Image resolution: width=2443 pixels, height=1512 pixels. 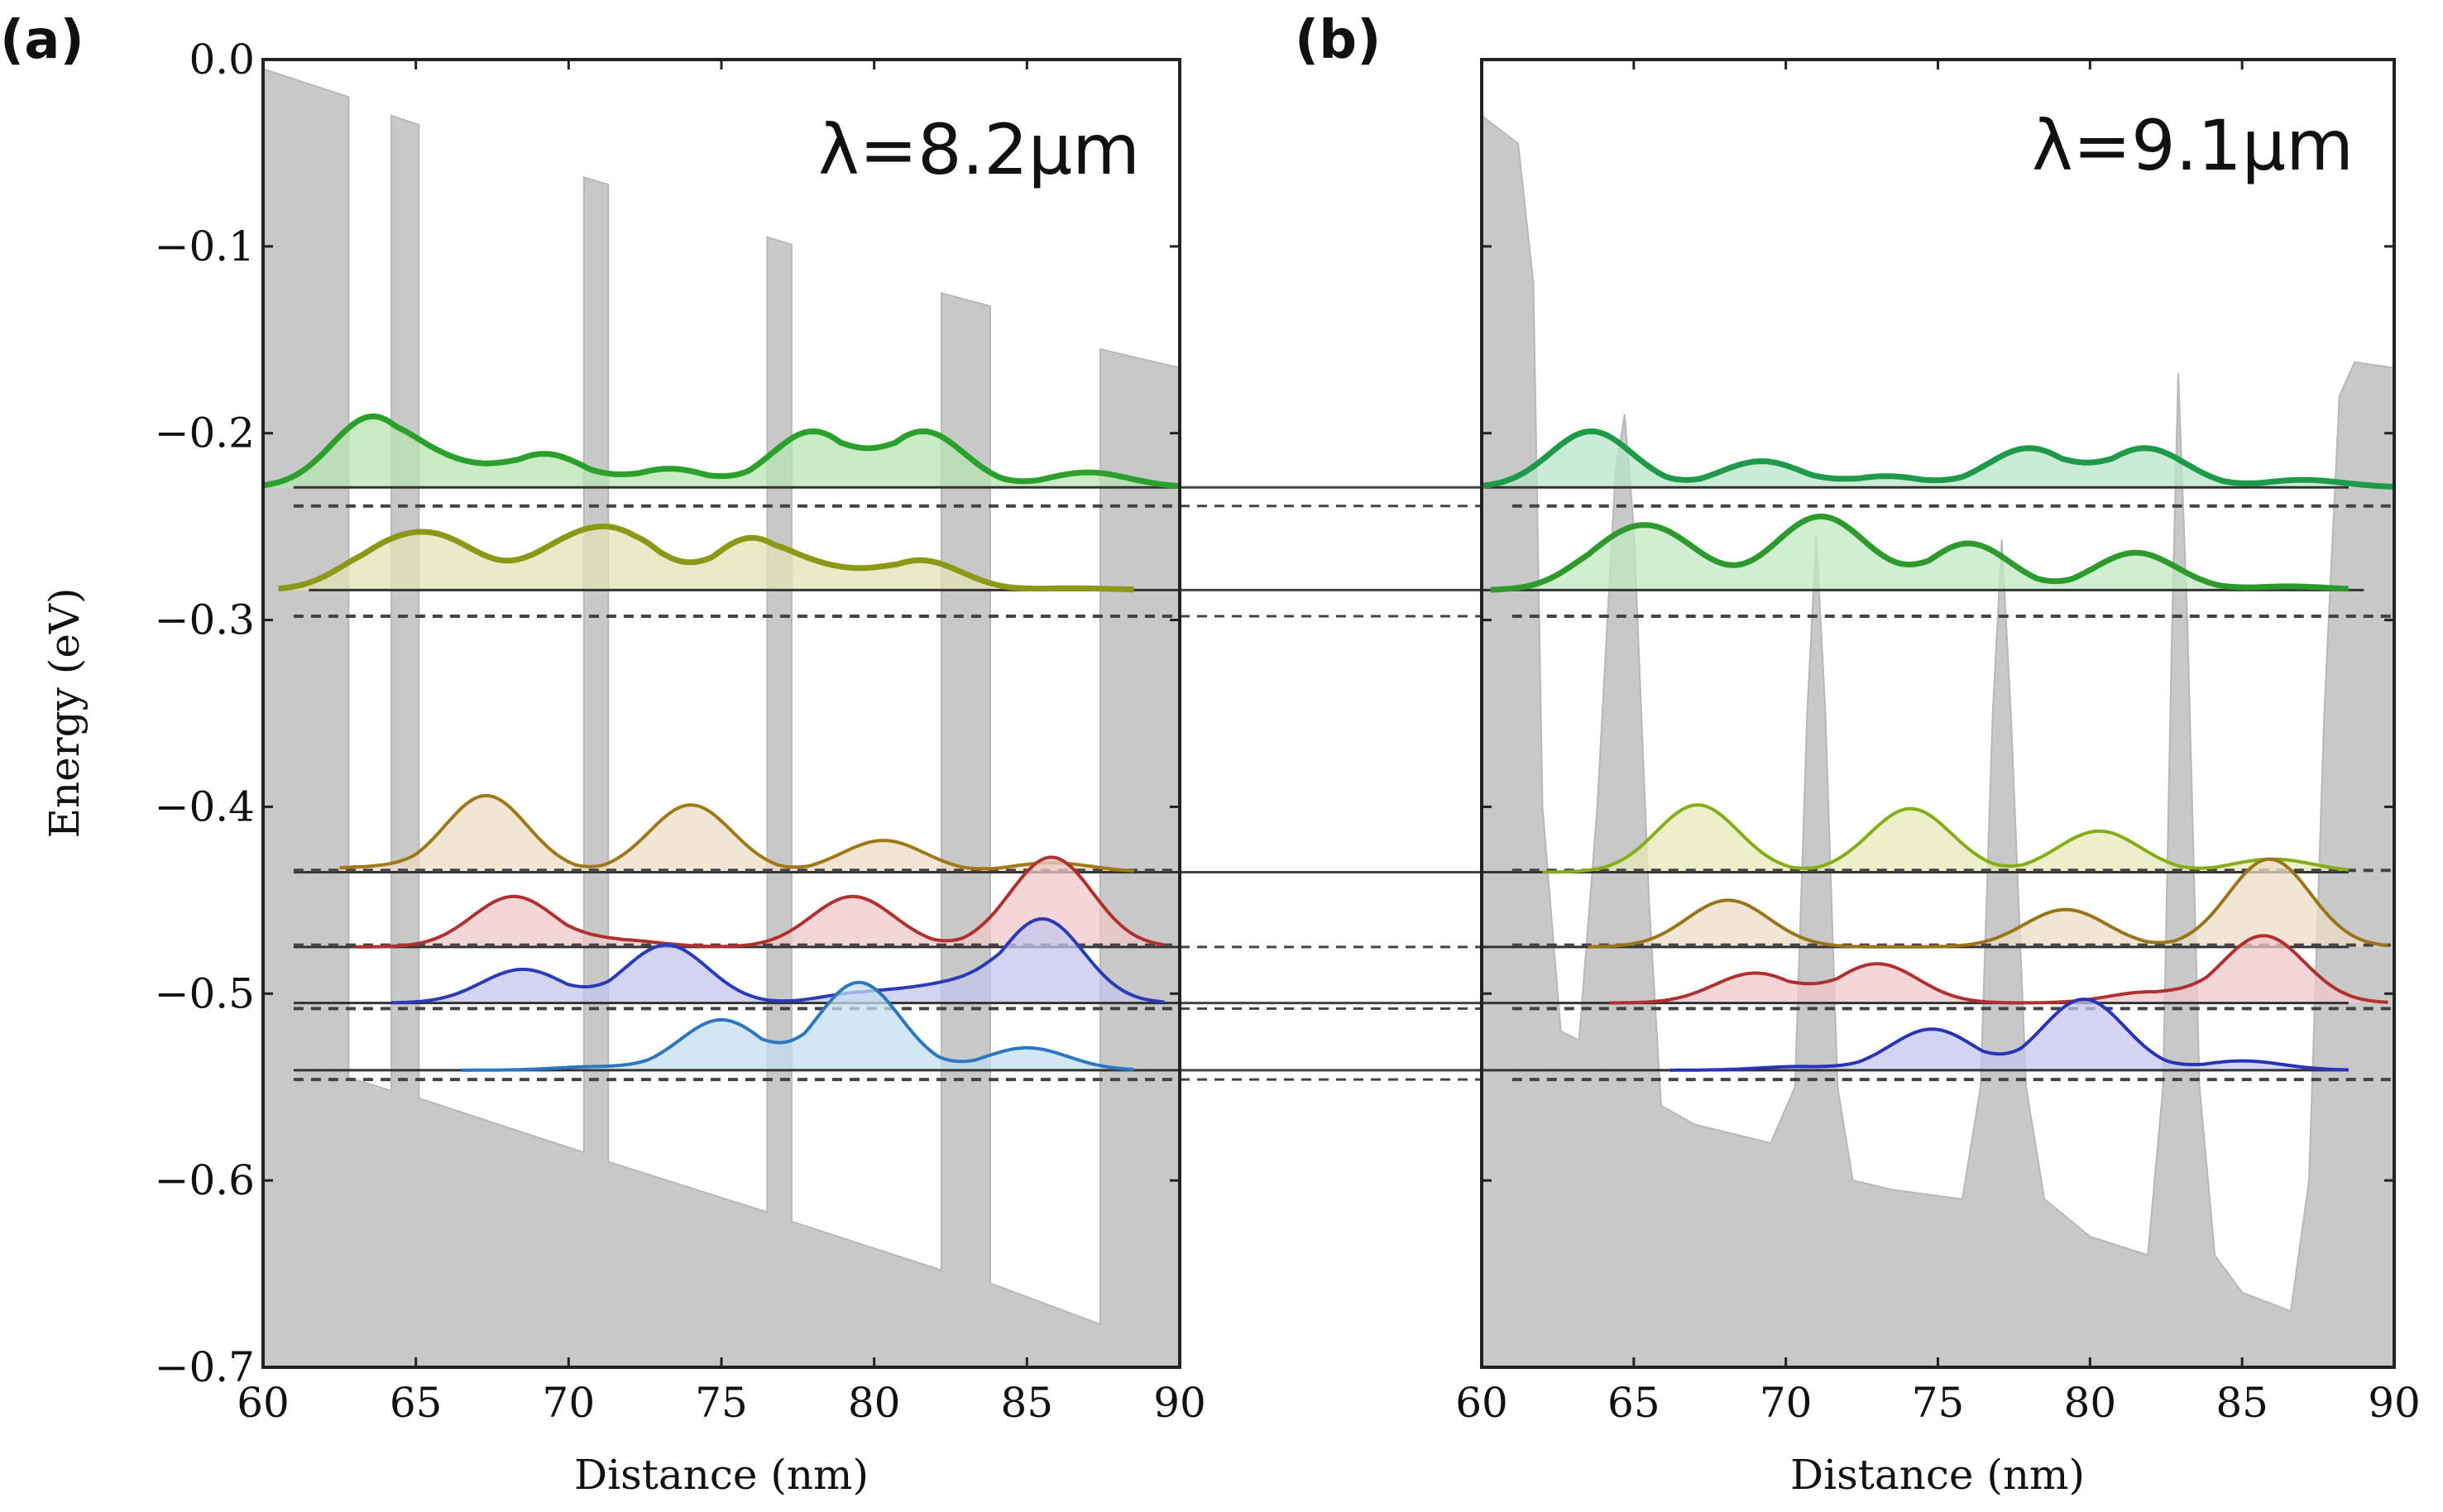 I want to click on y-tick-label: 0.0, so click(x=222, y=60).